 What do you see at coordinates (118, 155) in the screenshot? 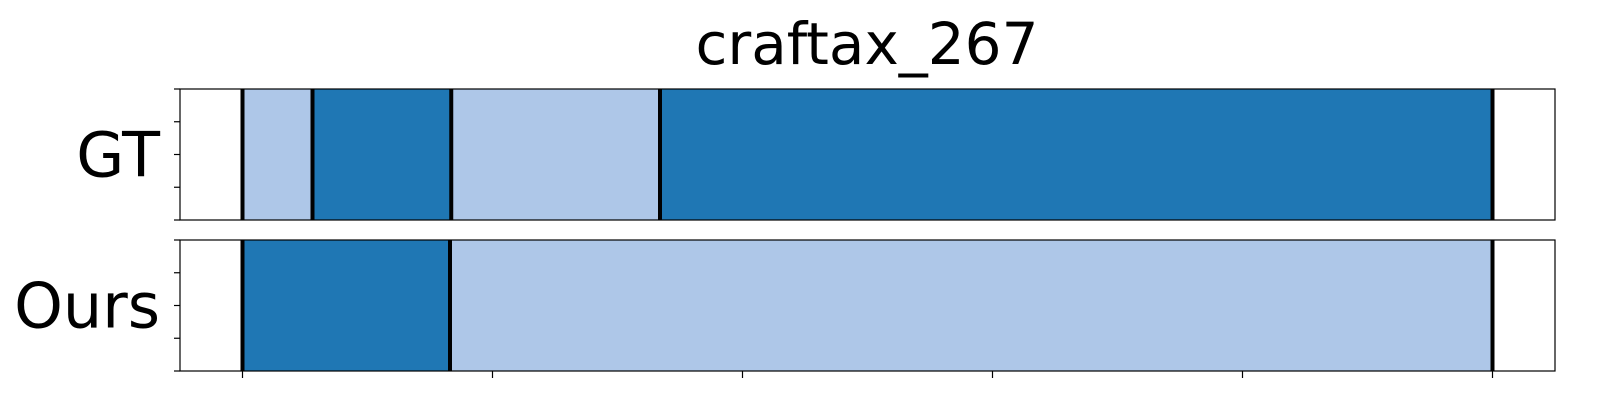
I see `row-label-gt: GT` at bounding box center [118, 155].